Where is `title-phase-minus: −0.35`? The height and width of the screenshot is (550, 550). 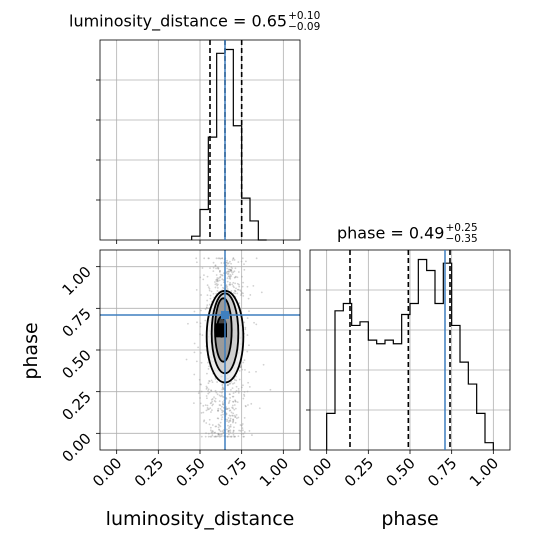
title-phase-minus: −0.35 is located at coordinates (461, 239).